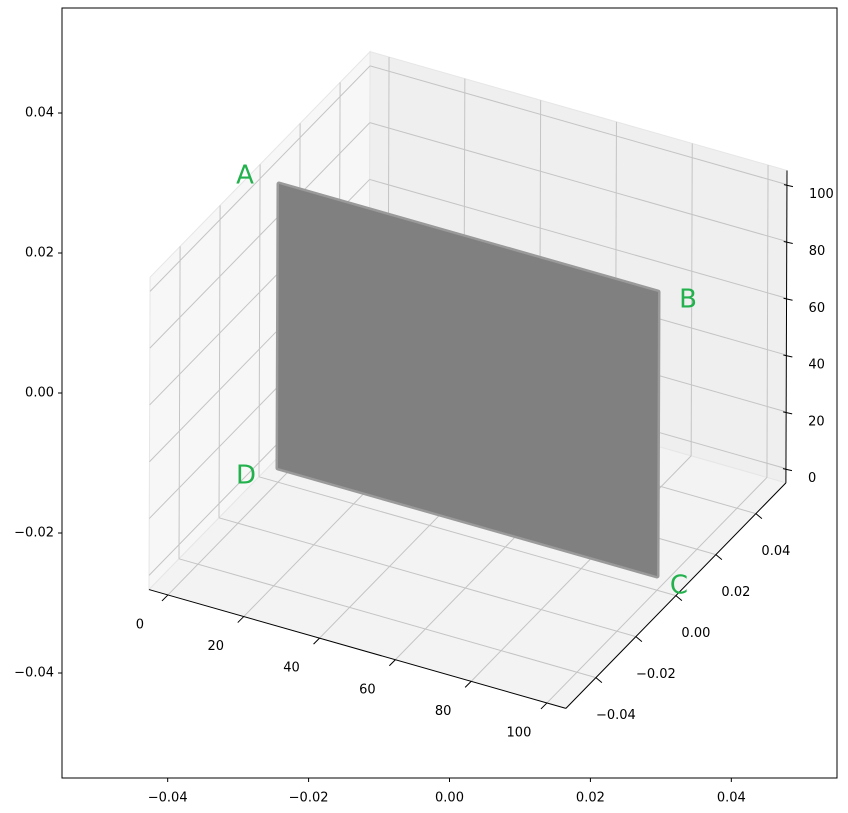  Describe the element at coordinates (246, 476) in the screenshot. I see `corner-label: D` at that location.